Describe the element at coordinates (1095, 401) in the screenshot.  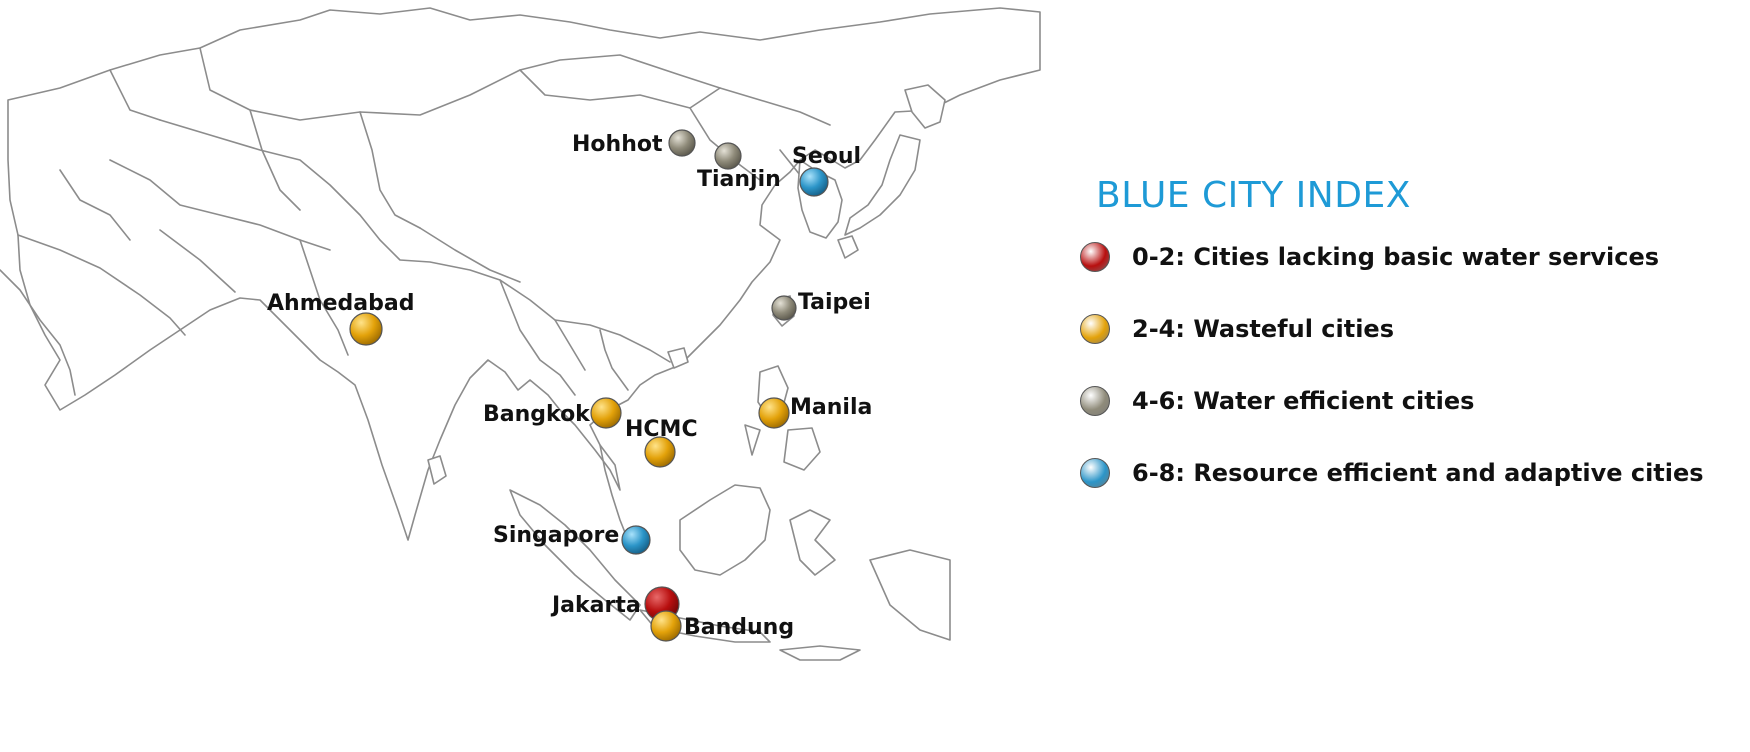
I see `legend-swatch-gray` at that location.